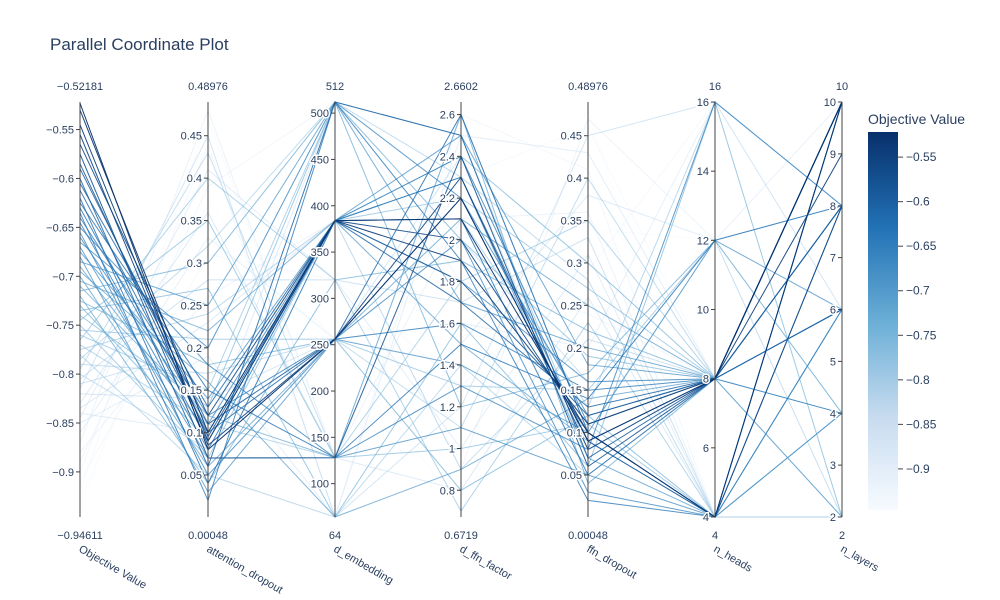  Describe the element at coordinates (63, 277) in the screenshot. I see `tick-label: −0.7` at that location.